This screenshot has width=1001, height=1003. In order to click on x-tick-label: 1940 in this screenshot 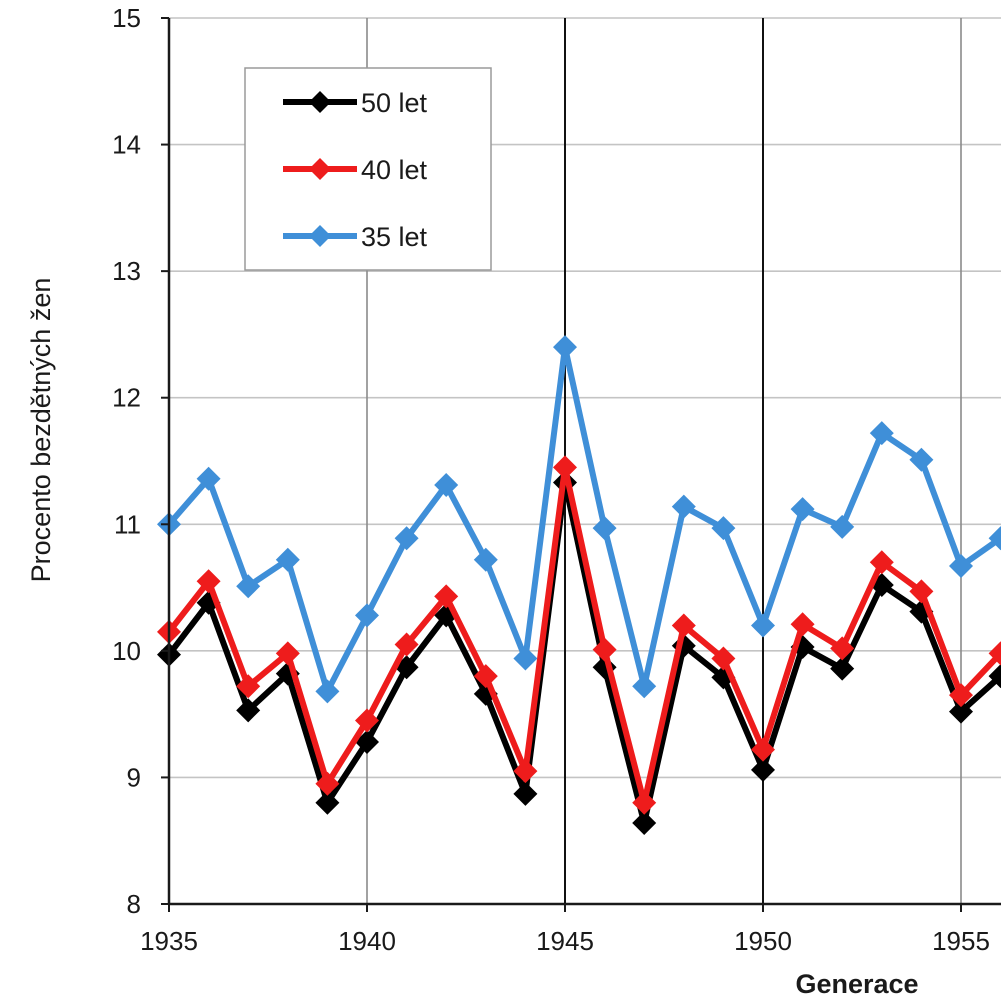, I will do `click(367, 941)`.